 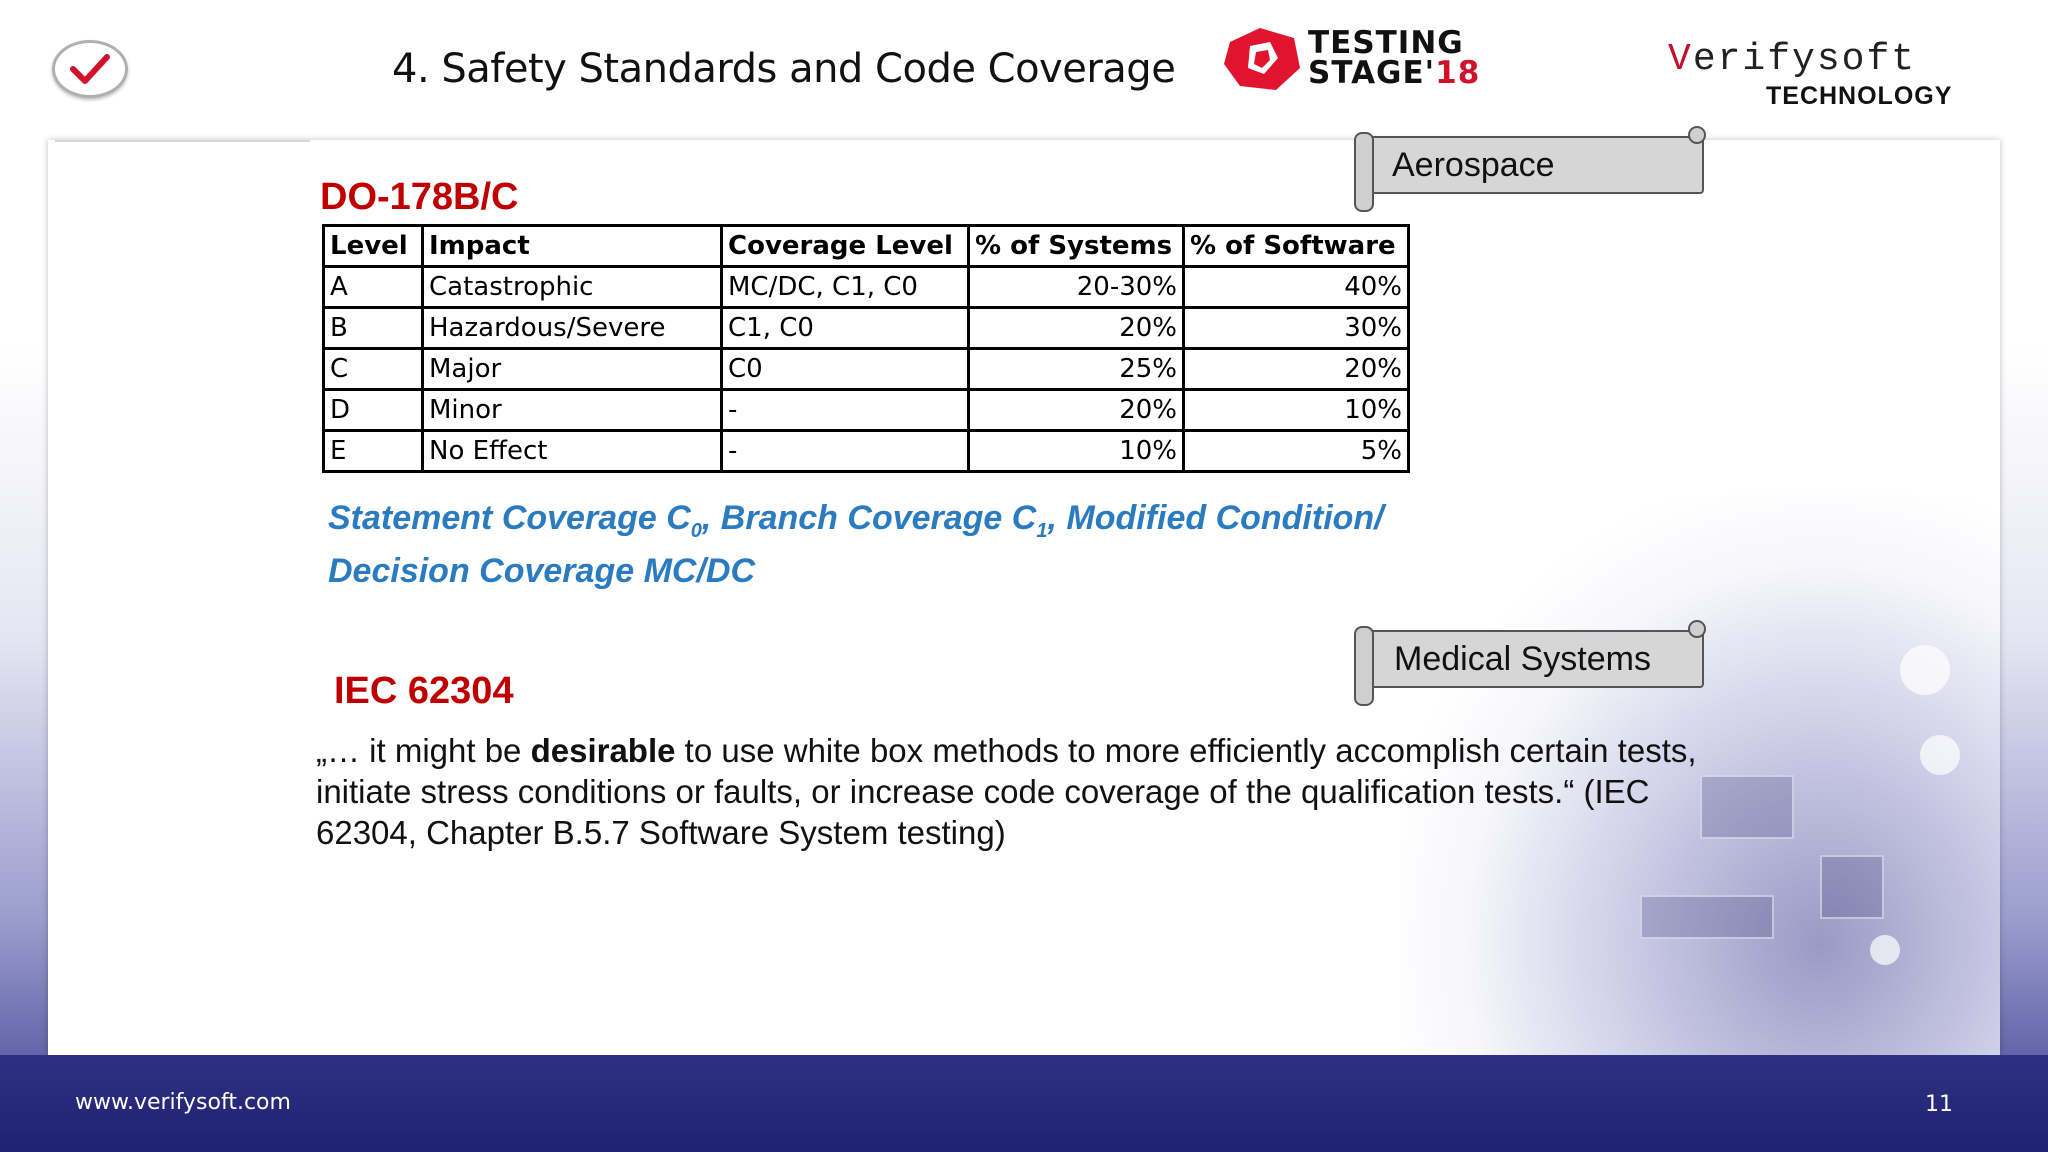 What do you see at coordinates (1296, 246) in the screenshot?
I see `col-software: % of Software` at bounding box center [1296, 246].